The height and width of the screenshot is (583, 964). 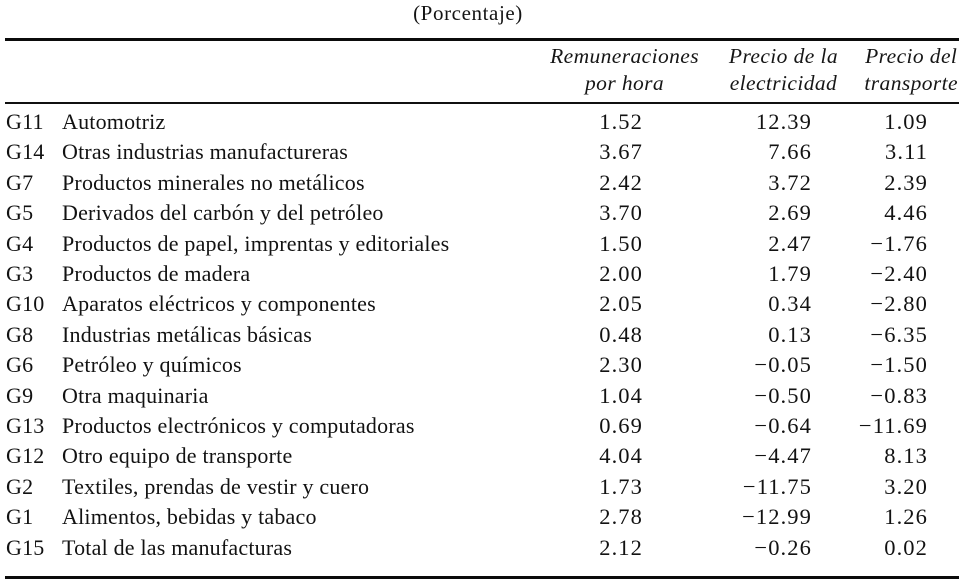 What do you see at coordinates (783, 395) in the screenshot?
I see `value-electricidad: −0.50` at bounding box center [783, 395].